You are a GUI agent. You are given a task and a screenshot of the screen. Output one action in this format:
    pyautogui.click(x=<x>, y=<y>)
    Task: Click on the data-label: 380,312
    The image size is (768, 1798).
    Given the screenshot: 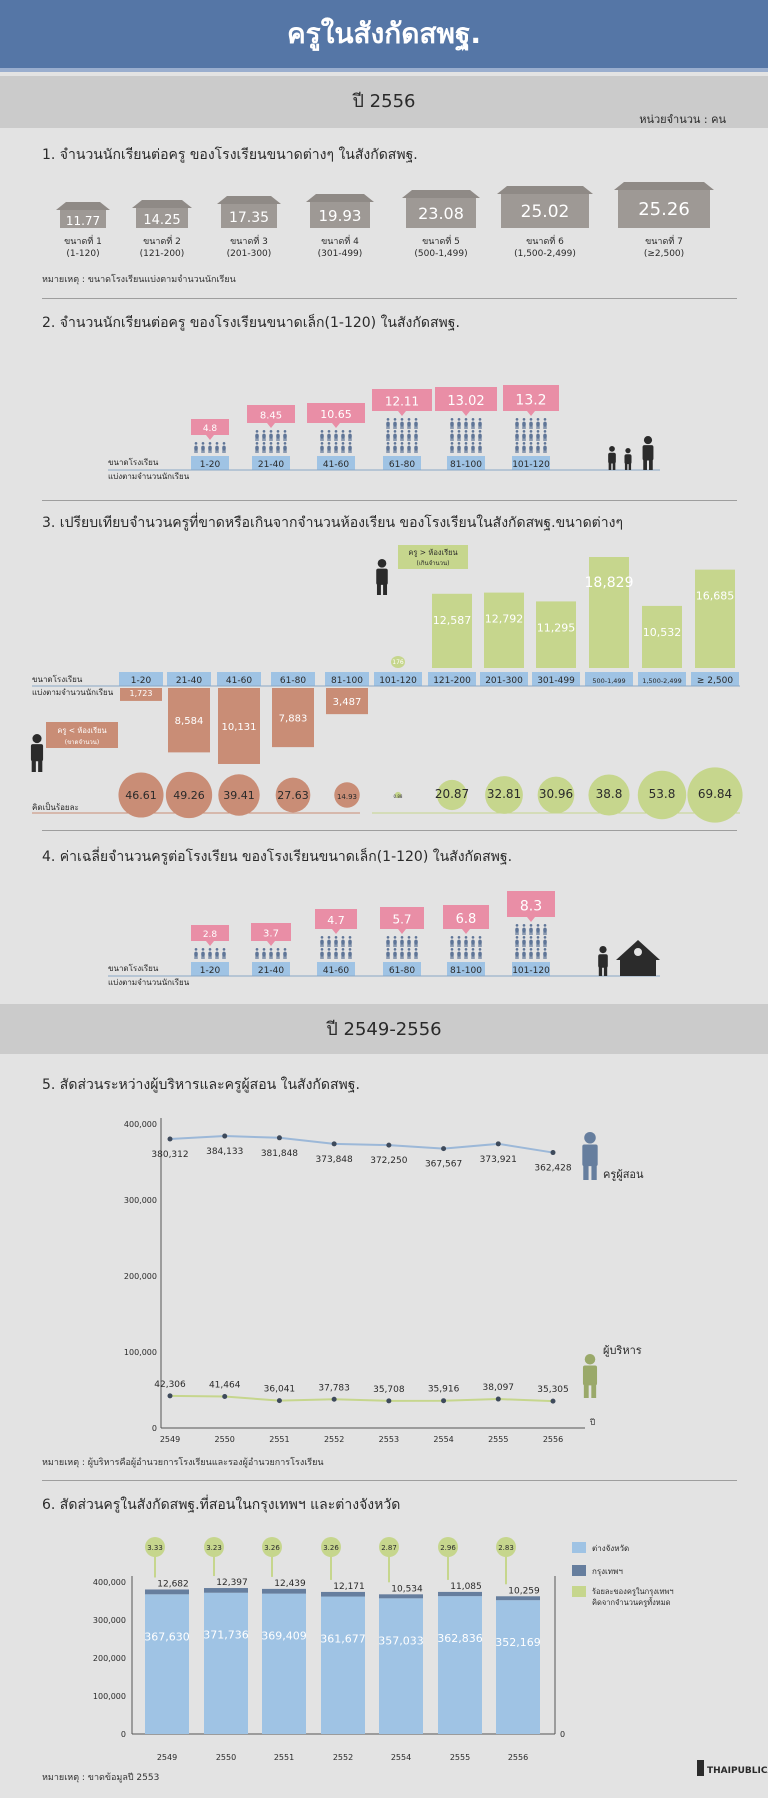 What is the action you would take?
    pyautogui.click(x=169, y=1155)
    